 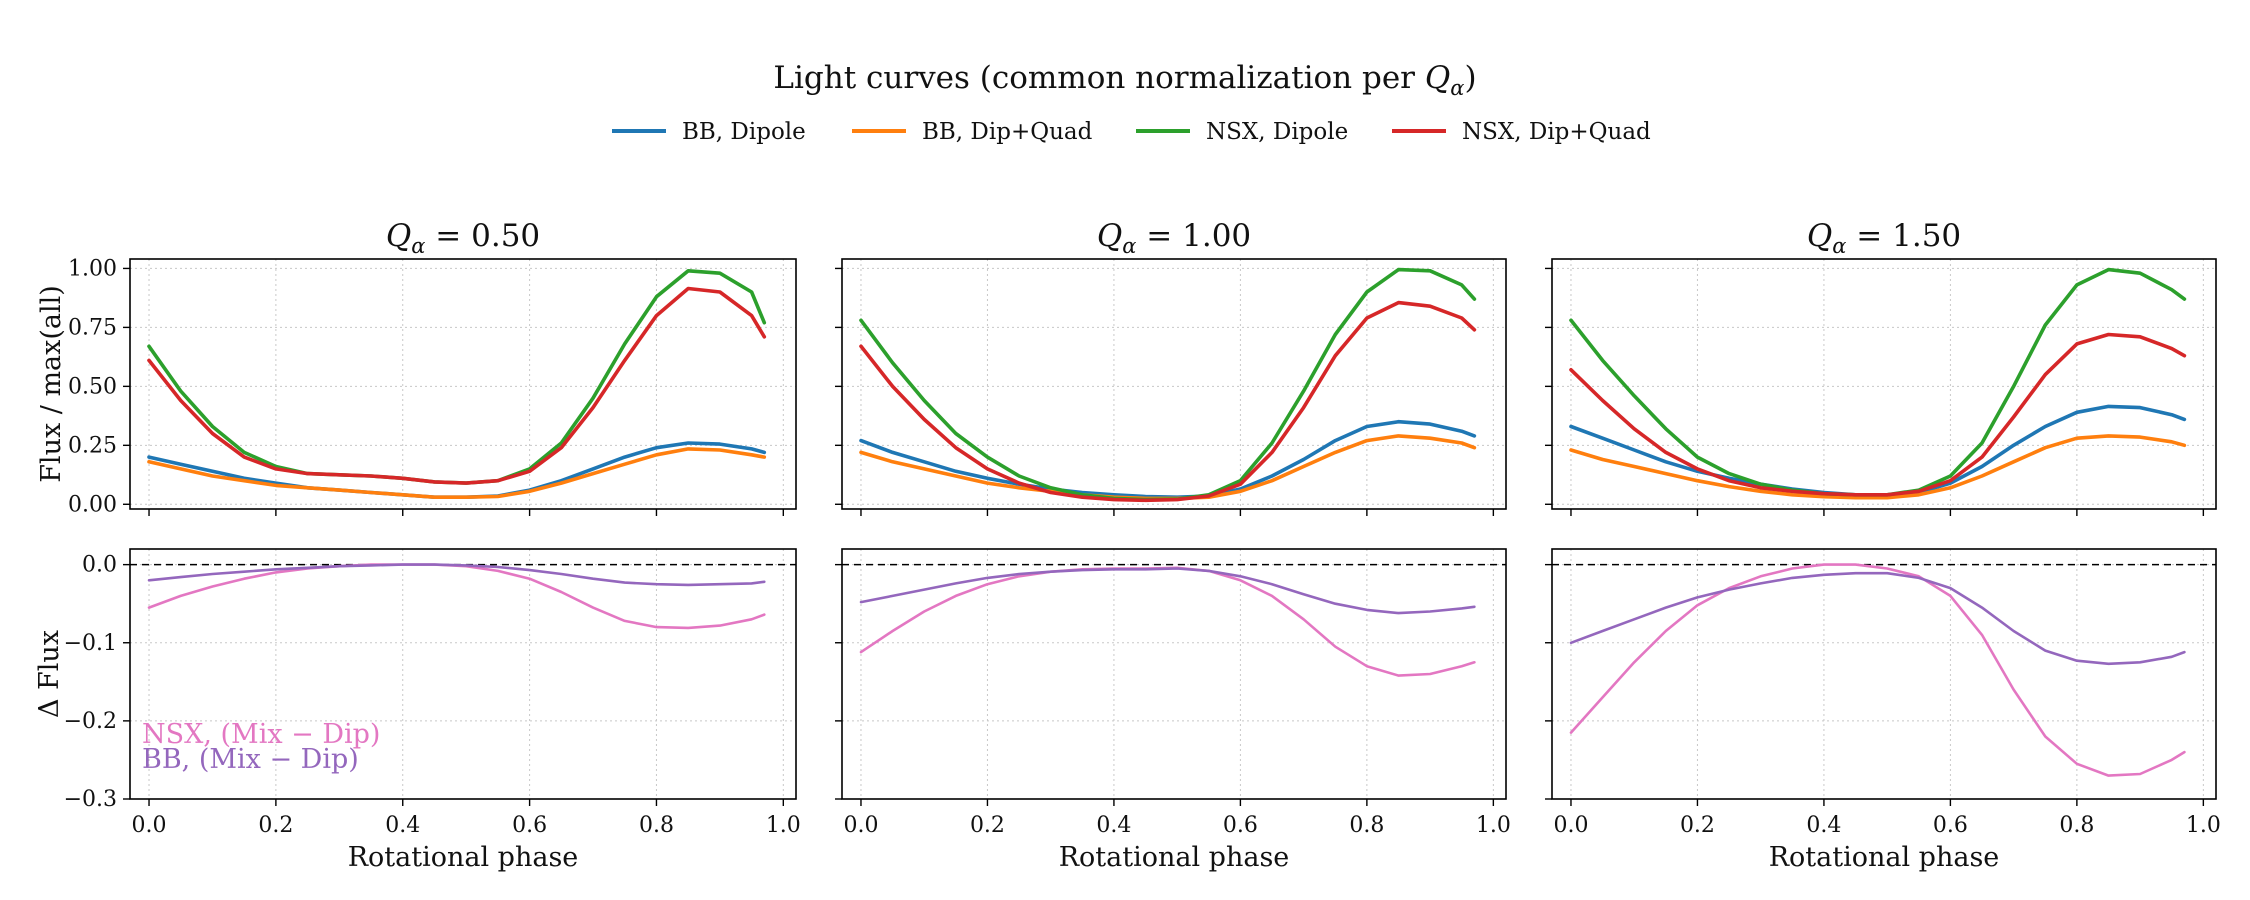 I want to click on y-tick-label: 0.75, so click(x=92, y=327).